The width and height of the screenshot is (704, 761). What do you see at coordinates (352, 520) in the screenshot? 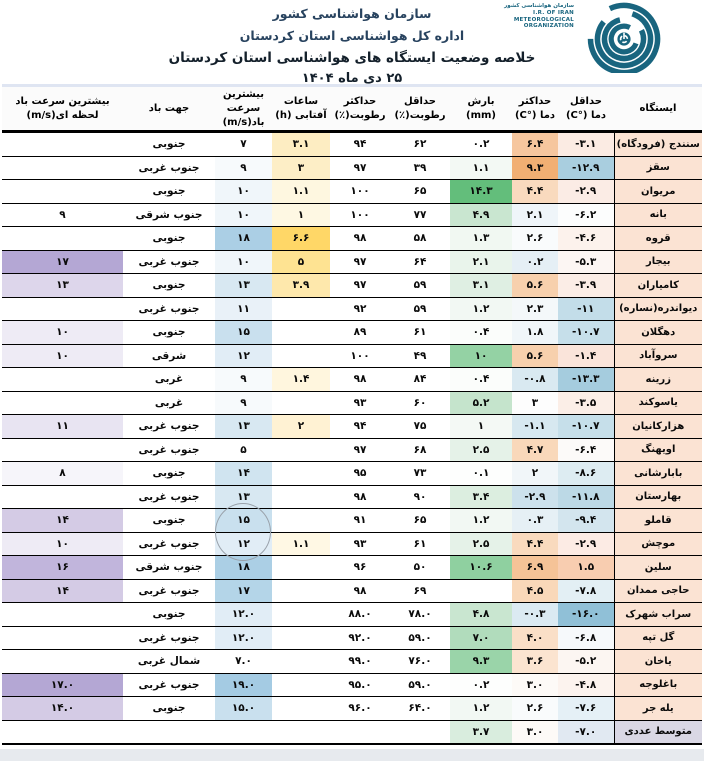
I see `table-row: قاملو -۹.۴ ۰.۳ ۱.۲ ۶۵ ۹۱ ۱۵ جنوبی ۱۴` at bounding box center [352, 520].